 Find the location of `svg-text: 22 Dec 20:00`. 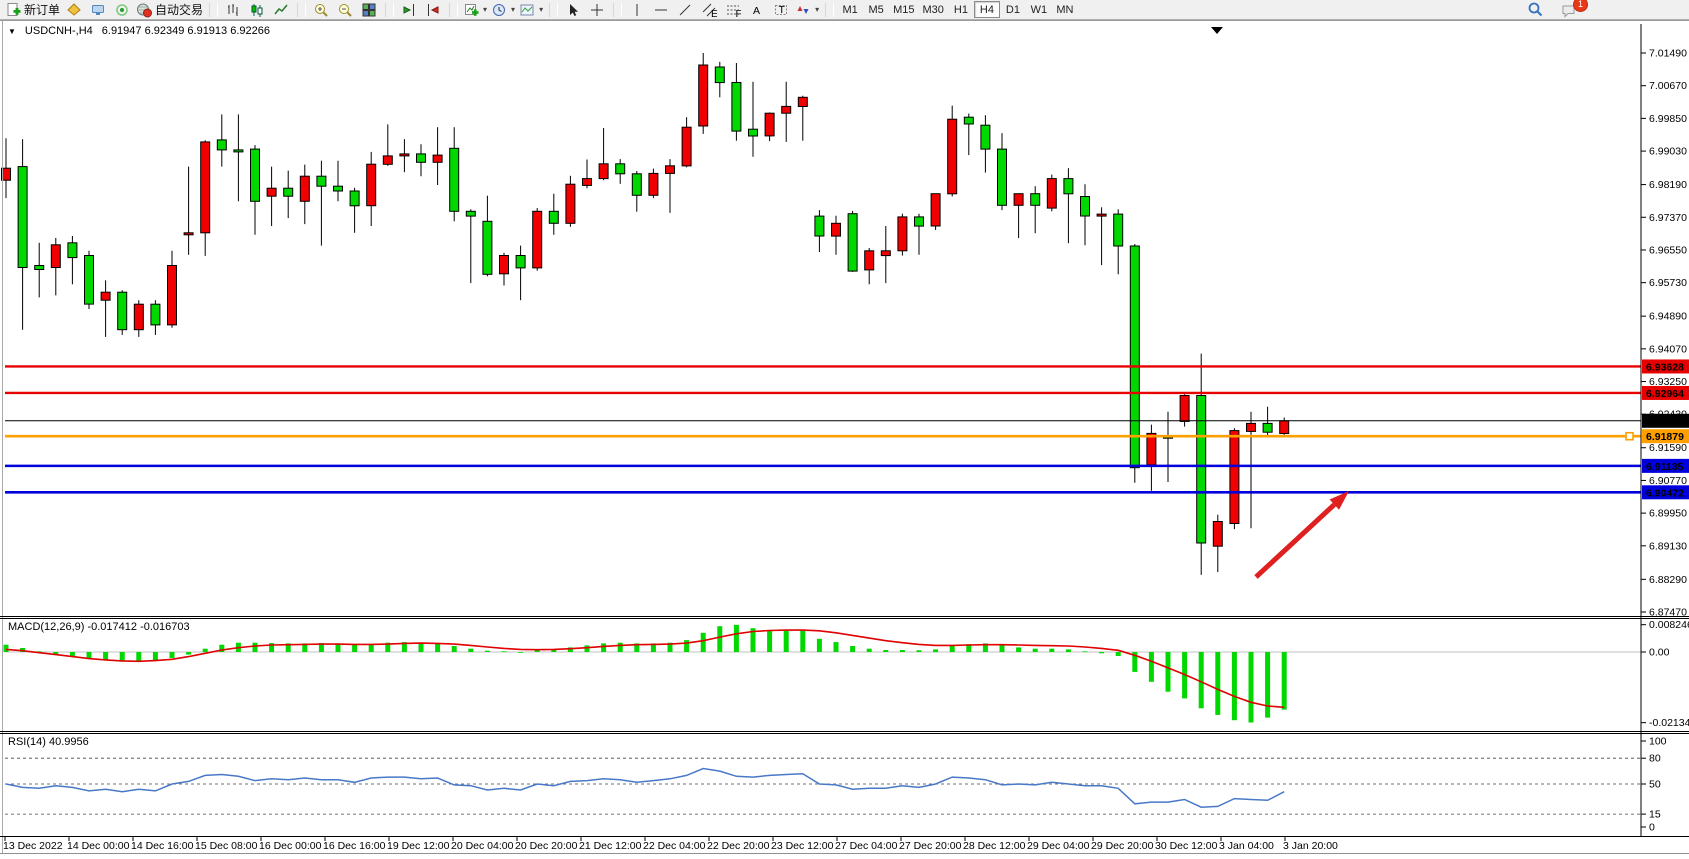

svg-text: 22 Dec 20:00 is located at coordinates (738, 846).